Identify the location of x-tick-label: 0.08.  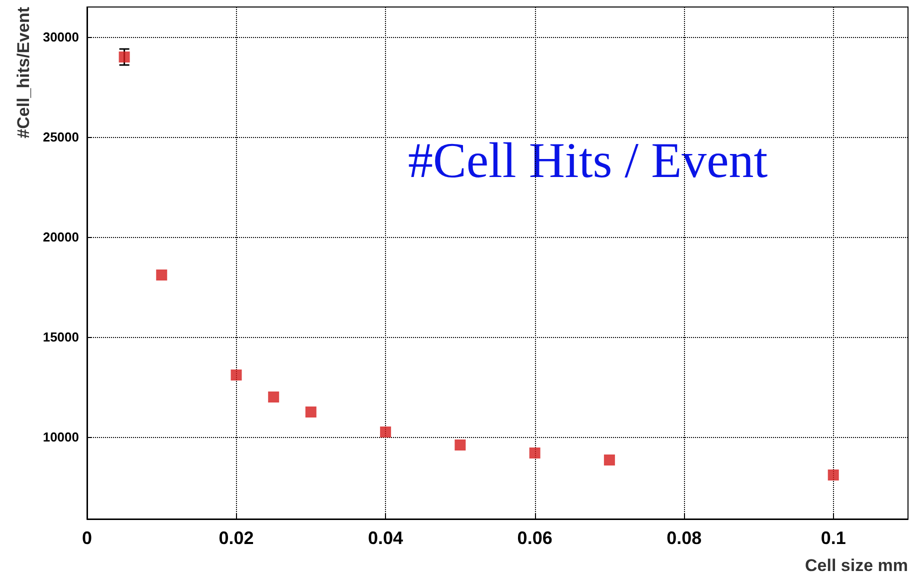
(684, 538).